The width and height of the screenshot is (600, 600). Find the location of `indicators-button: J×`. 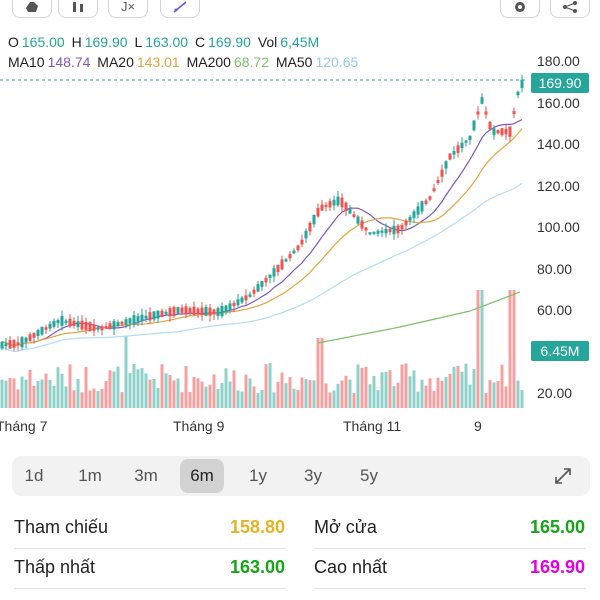

indicators-button: J× is located at coordinates (128, 9).